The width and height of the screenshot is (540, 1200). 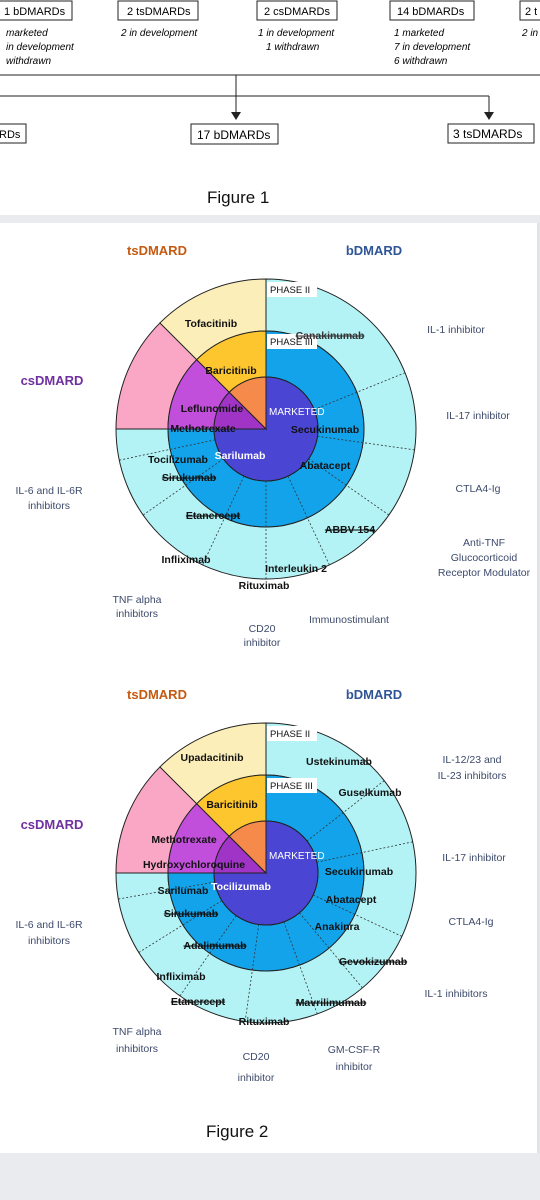 I want to click on box-note: 2 in, so click(x=530, y=33).